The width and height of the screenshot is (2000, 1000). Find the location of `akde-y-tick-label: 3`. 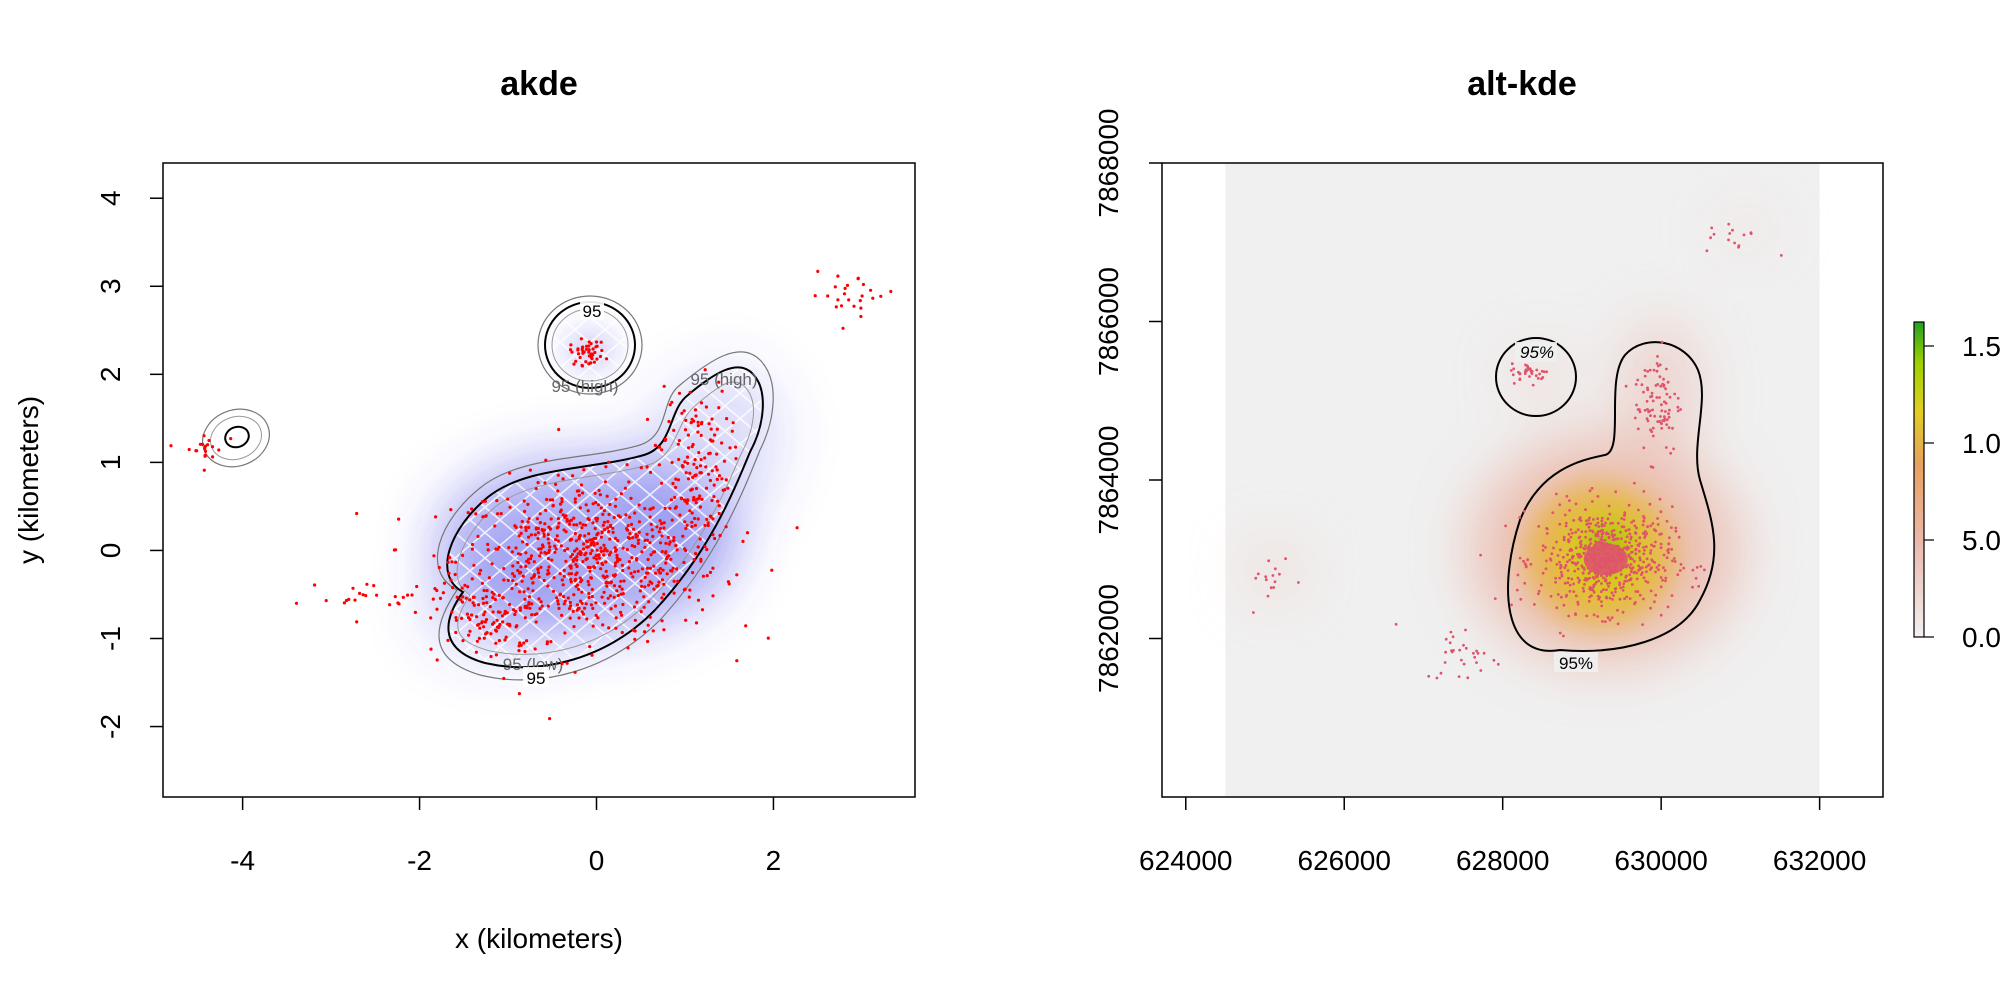

akde-y-tick-label: 3 is located at coordinates (110, 286).